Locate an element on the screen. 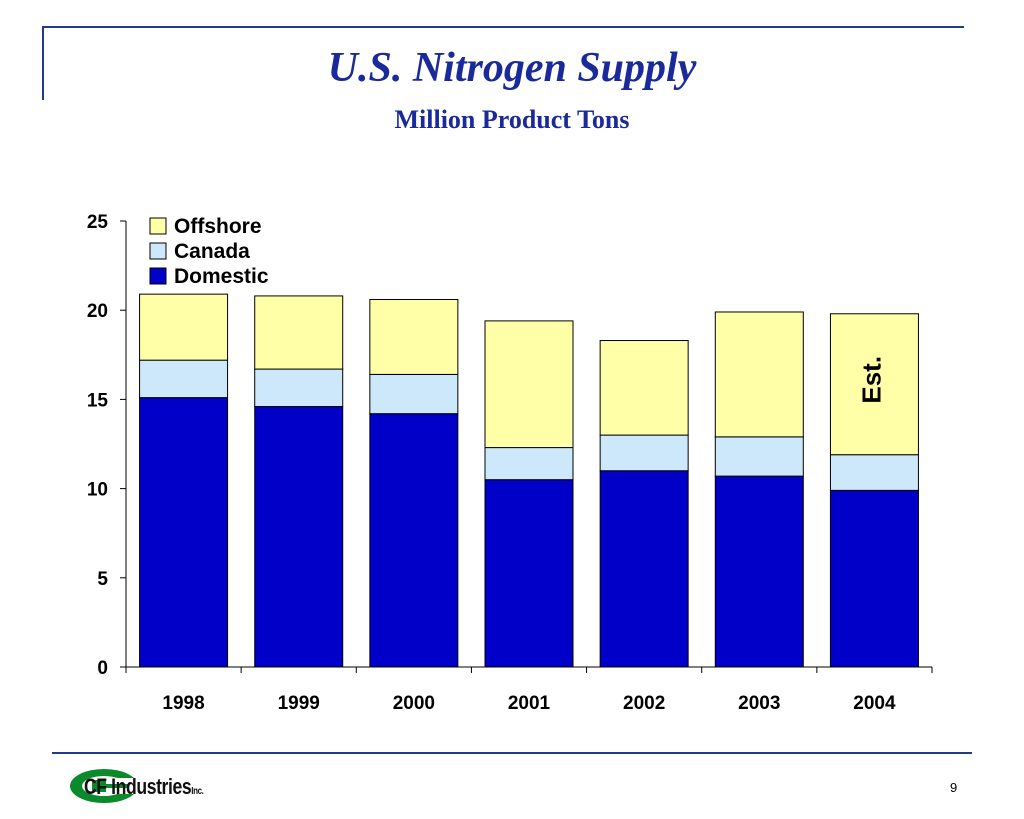 This screenshot has width=1024, height=819. bar-canada-2002 is located at coordinates (644, 453).